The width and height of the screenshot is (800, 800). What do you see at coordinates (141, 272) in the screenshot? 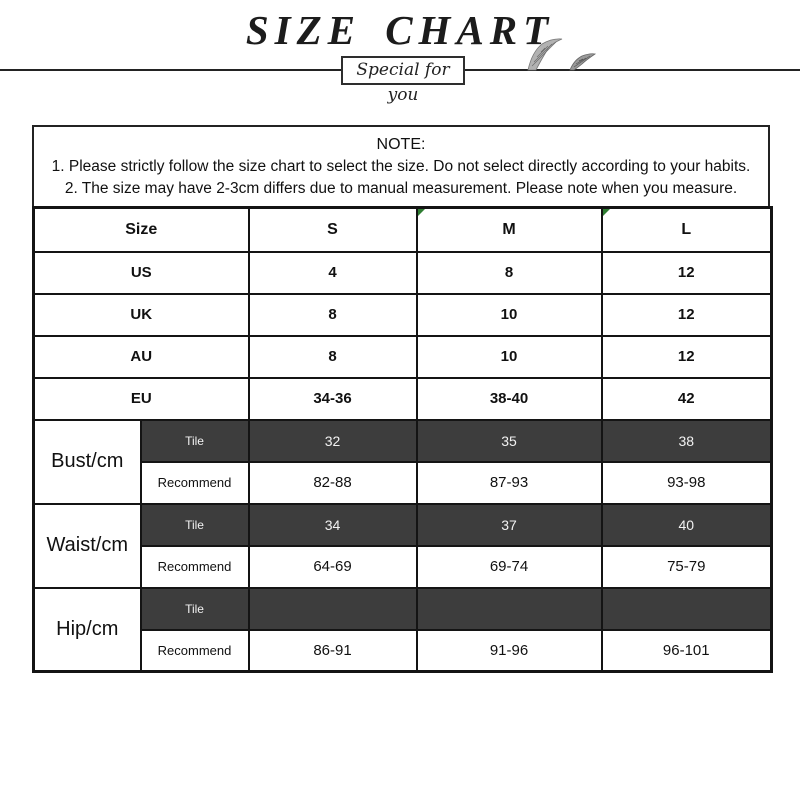
I see `row-label: US` at bounding box center [141, 272].